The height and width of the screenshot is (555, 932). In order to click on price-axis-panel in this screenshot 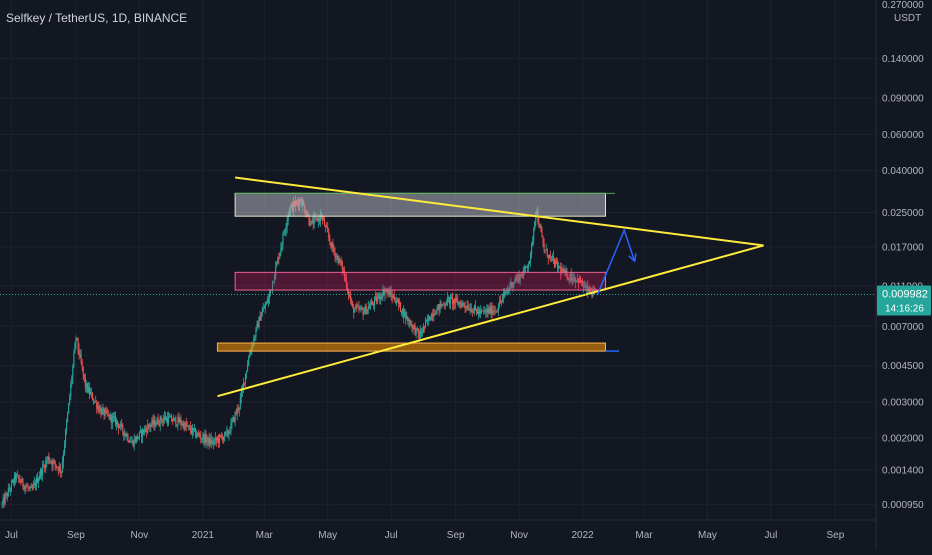, I will do `click(904, 275)`.